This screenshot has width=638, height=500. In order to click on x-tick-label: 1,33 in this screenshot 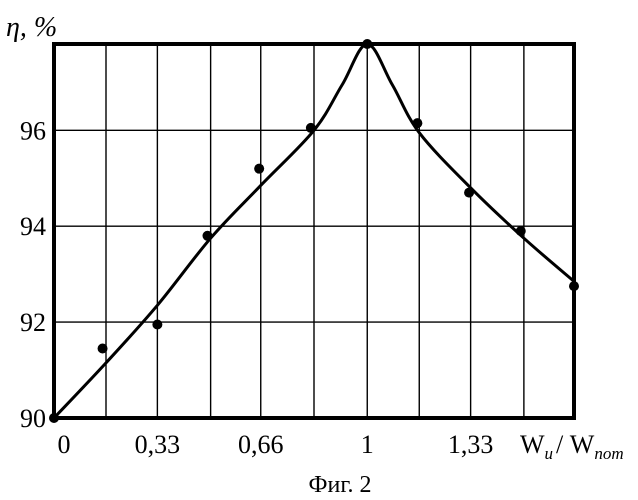, I will do `click(471, 444)`.